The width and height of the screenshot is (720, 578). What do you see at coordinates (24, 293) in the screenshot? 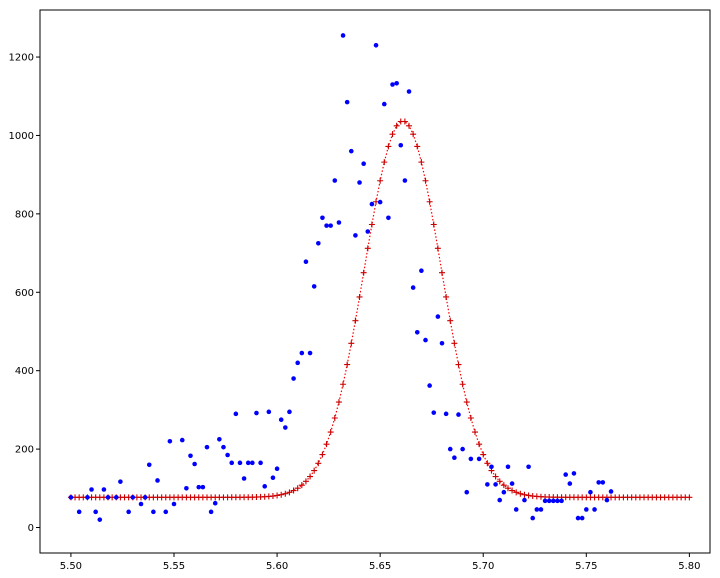
I see `y-axis: 0 200 400 600 800 1000 1200` at bounding box center [24, 293].